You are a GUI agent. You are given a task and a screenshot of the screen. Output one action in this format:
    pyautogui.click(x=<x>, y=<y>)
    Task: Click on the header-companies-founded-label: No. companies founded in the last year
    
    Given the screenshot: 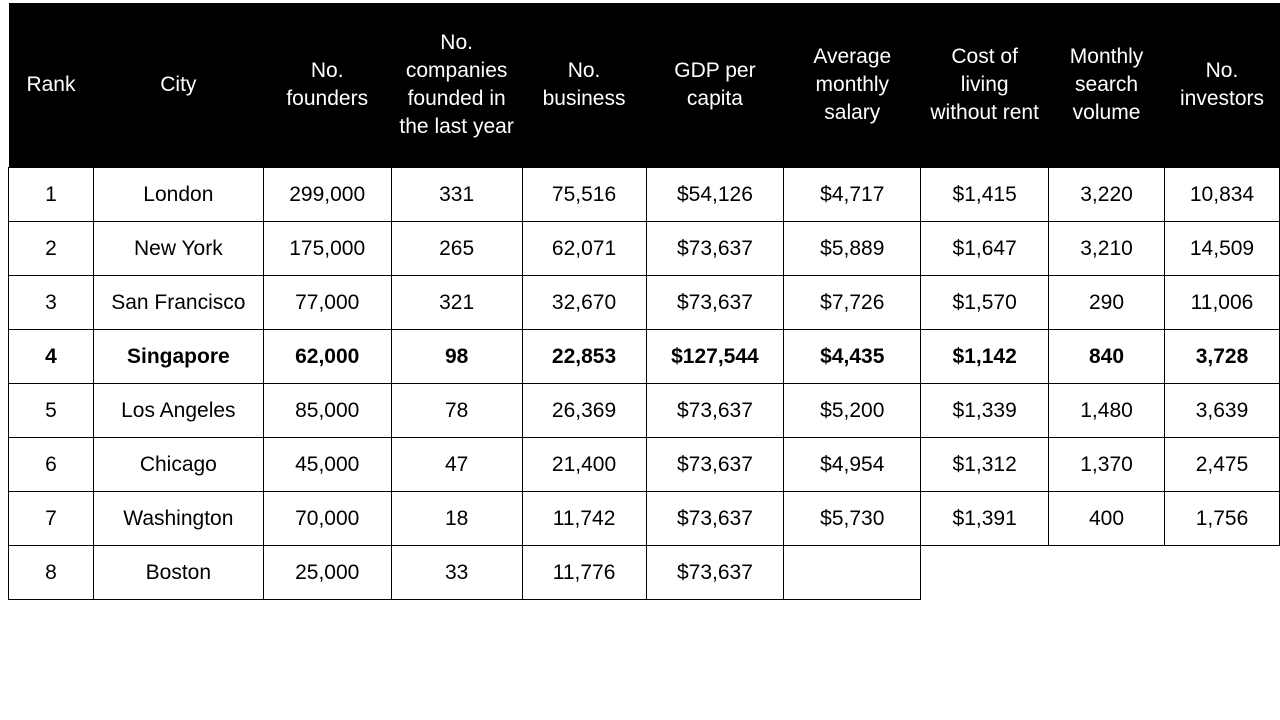 What is the action you would take?
    pyautogui.click(x=456, y=84)
    